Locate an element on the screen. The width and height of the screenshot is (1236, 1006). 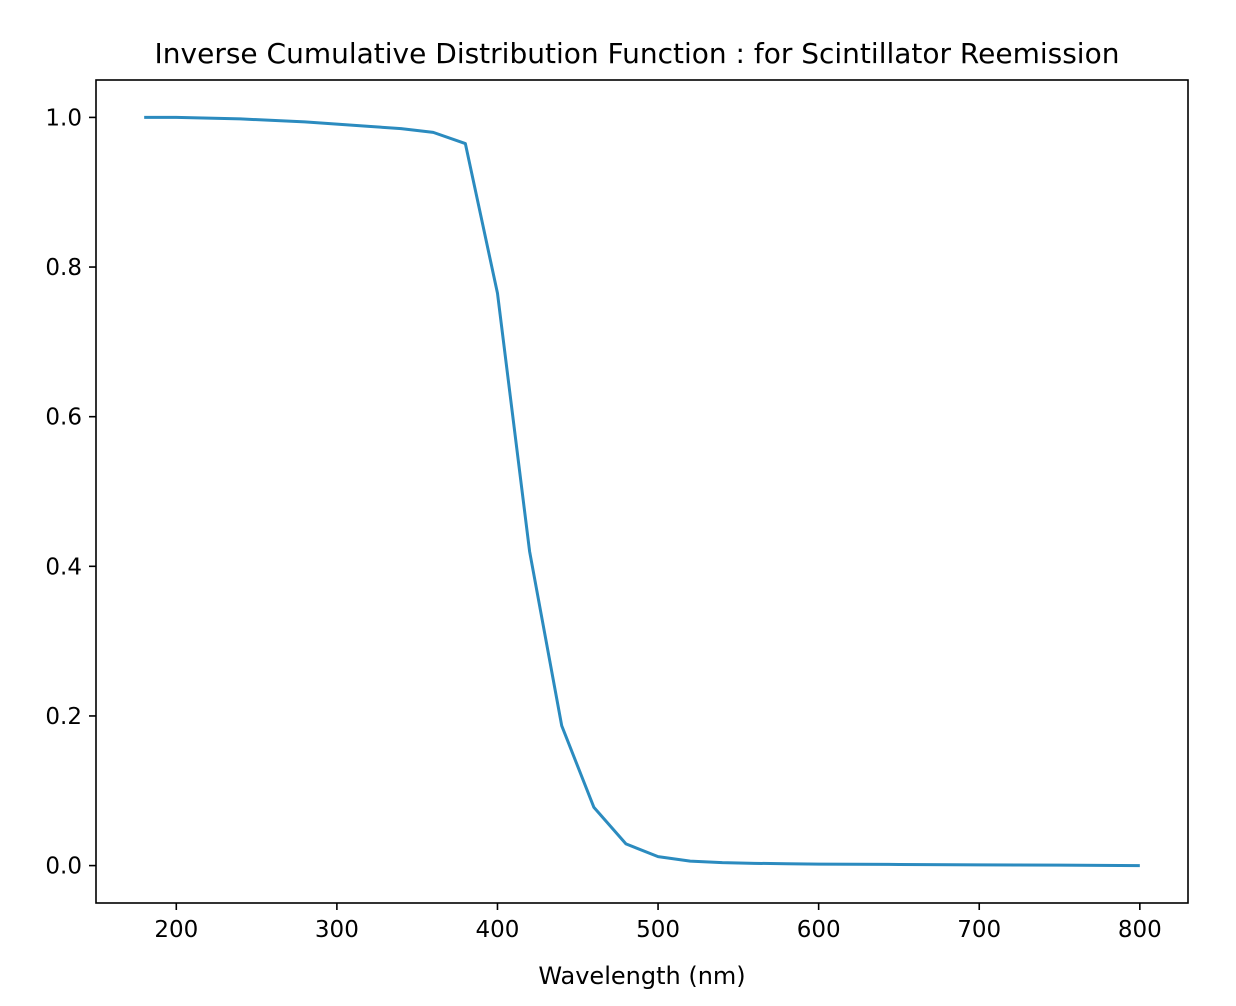
x-tick-label: 500 is located at coordinates (658, 930).